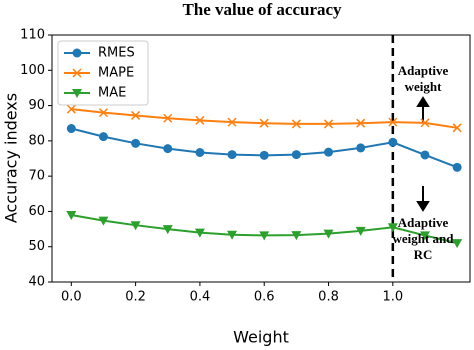 The image size is (474, 350). What do you see at coordinates (32, 70) in the screenshot?
I see `y-tick-label: 100` at bounding box center [32, 70].